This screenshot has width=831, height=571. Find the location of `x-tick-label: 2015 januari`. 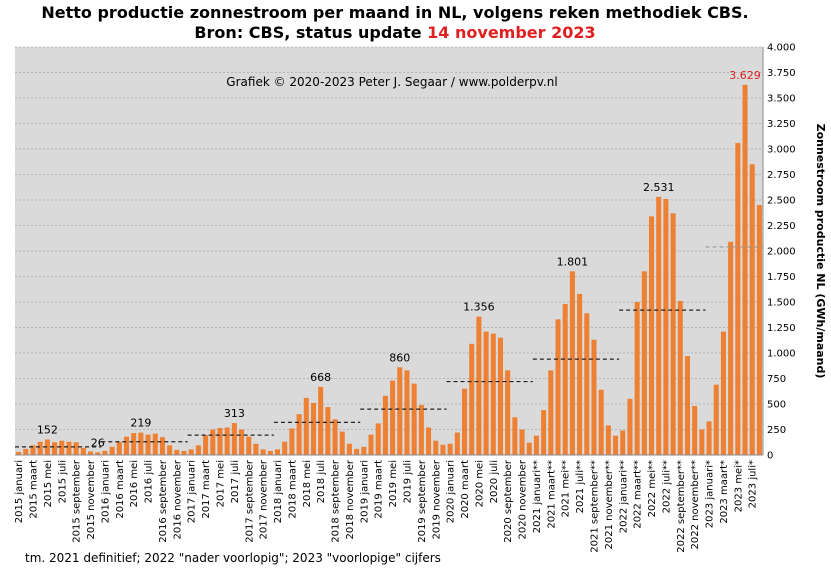

x-tick-label: 2015 januari is located at coordinates (19, 491).